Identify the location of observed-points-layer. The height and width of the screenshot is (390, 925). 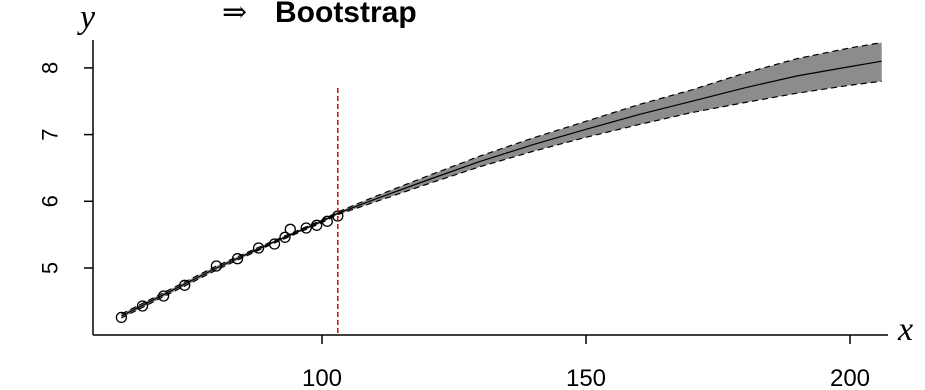
(229, 267).